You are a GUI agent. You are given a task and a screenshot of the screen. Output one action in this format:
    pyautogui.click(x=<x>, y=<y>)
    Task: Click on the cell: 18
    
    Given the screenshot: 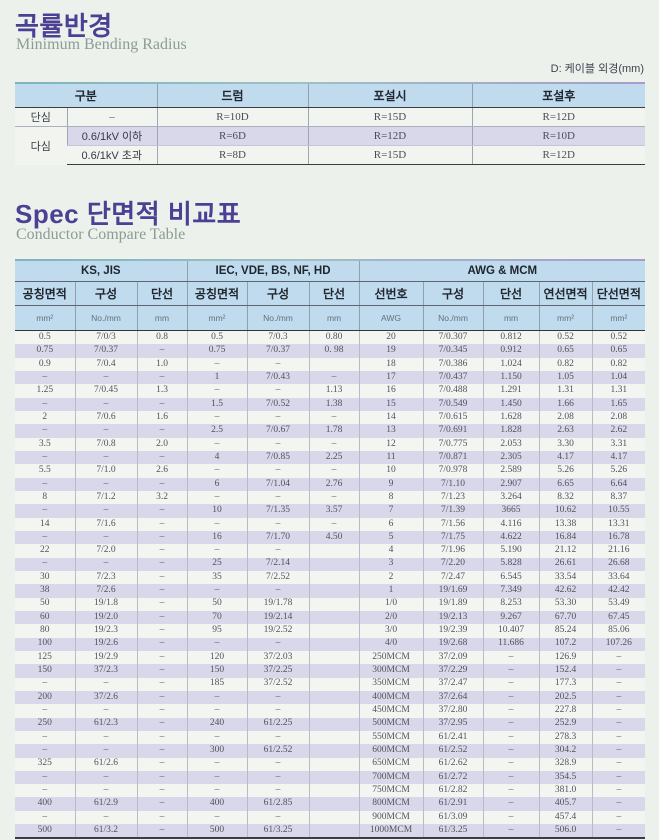 What is the action you would take?
    pyautogui.click(x=391, y=364)
    